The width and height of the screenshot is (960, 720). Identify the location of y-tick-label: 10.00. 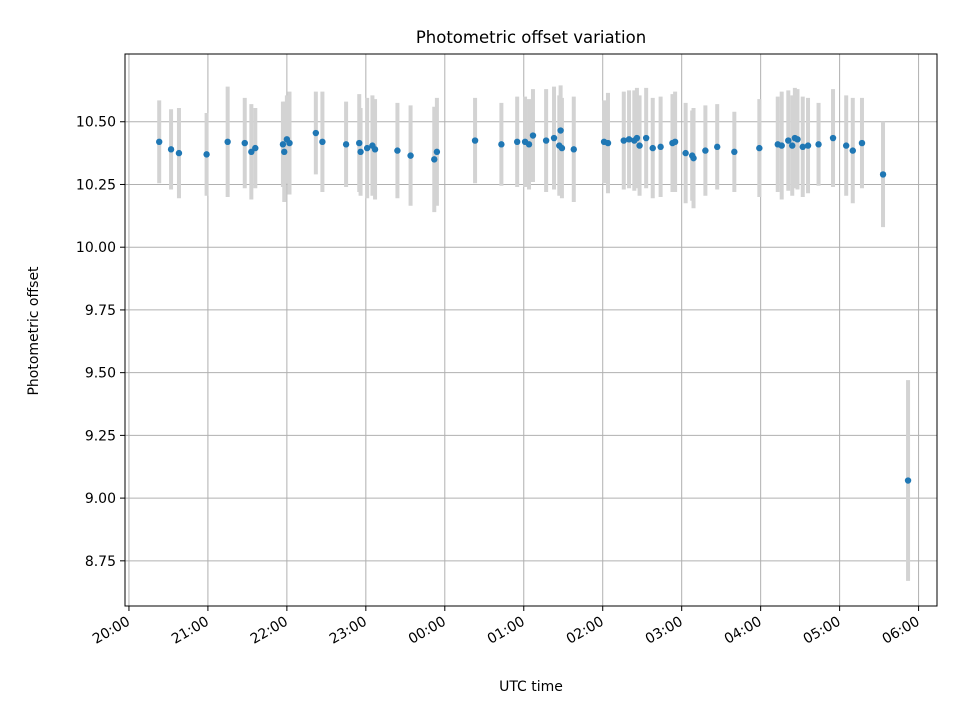
(96, 248).